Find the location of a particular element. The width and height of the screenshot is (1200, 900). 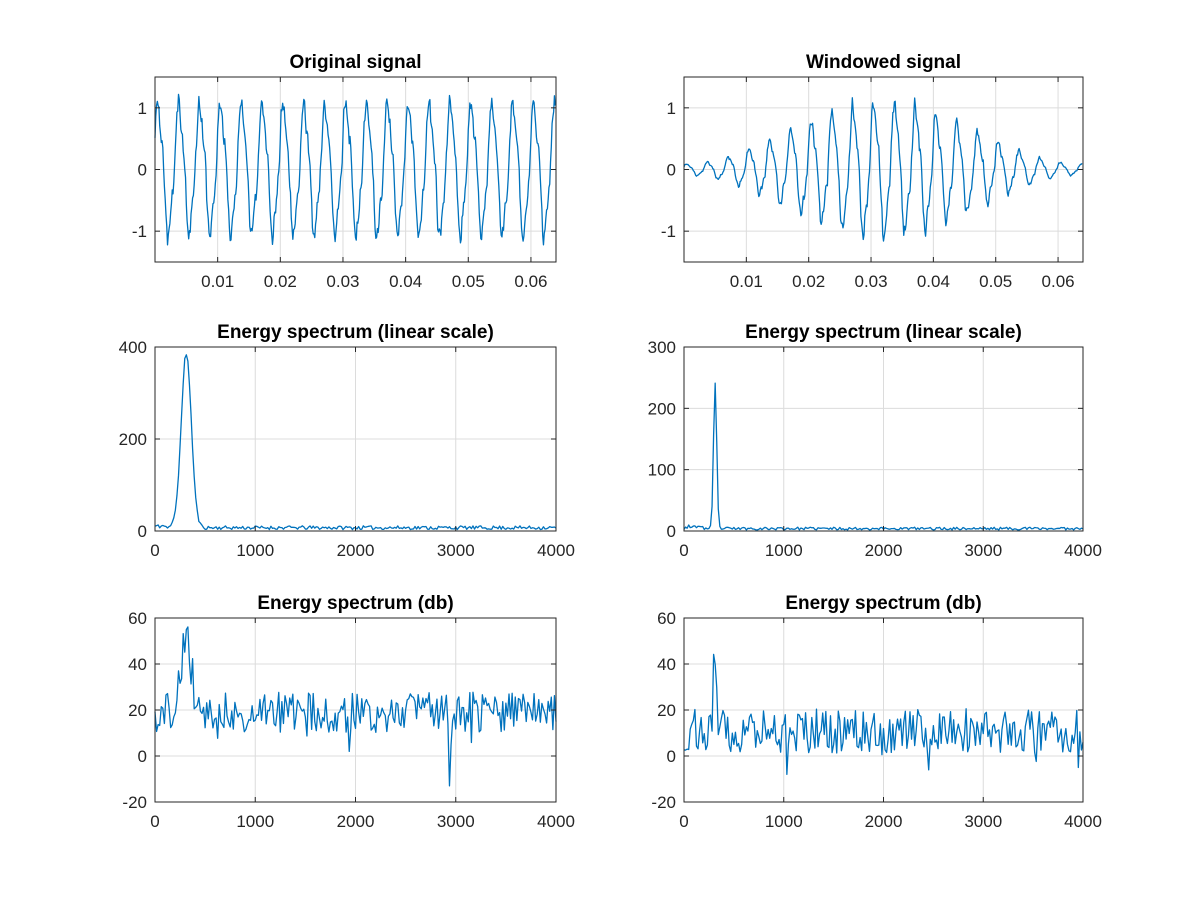

y-tick-label: 400 is located at coordinates (133, 347).